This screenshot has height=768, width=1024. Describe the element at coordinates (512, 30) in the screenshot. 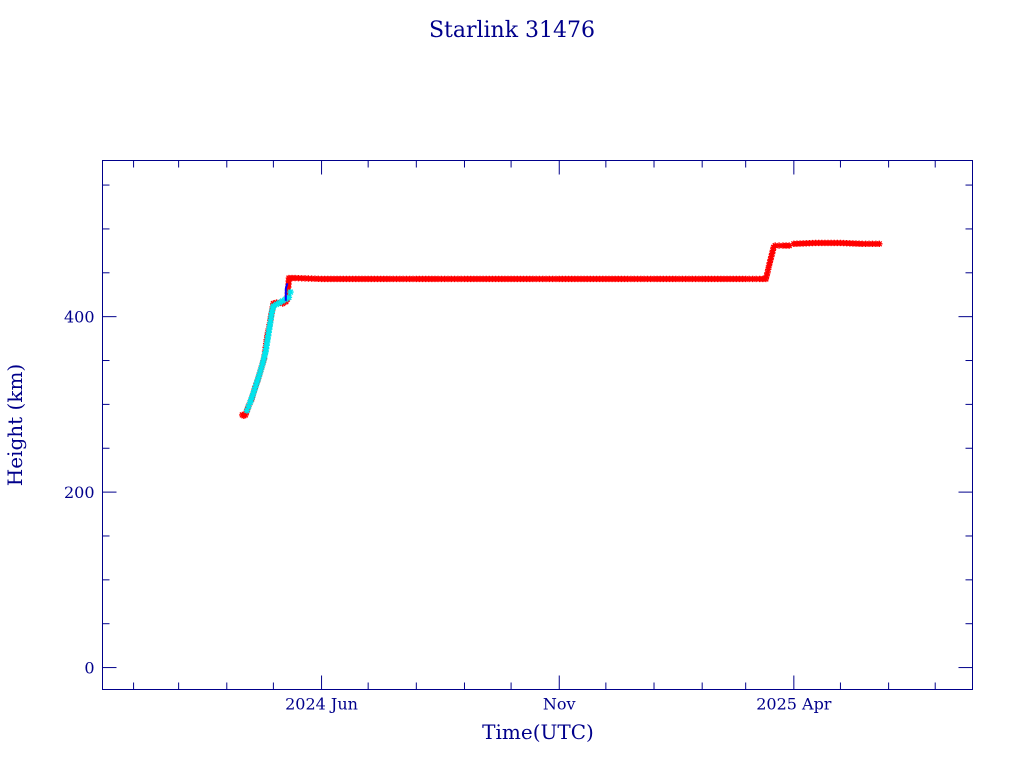

I see `chart-title: Starlink 31476` at that location.